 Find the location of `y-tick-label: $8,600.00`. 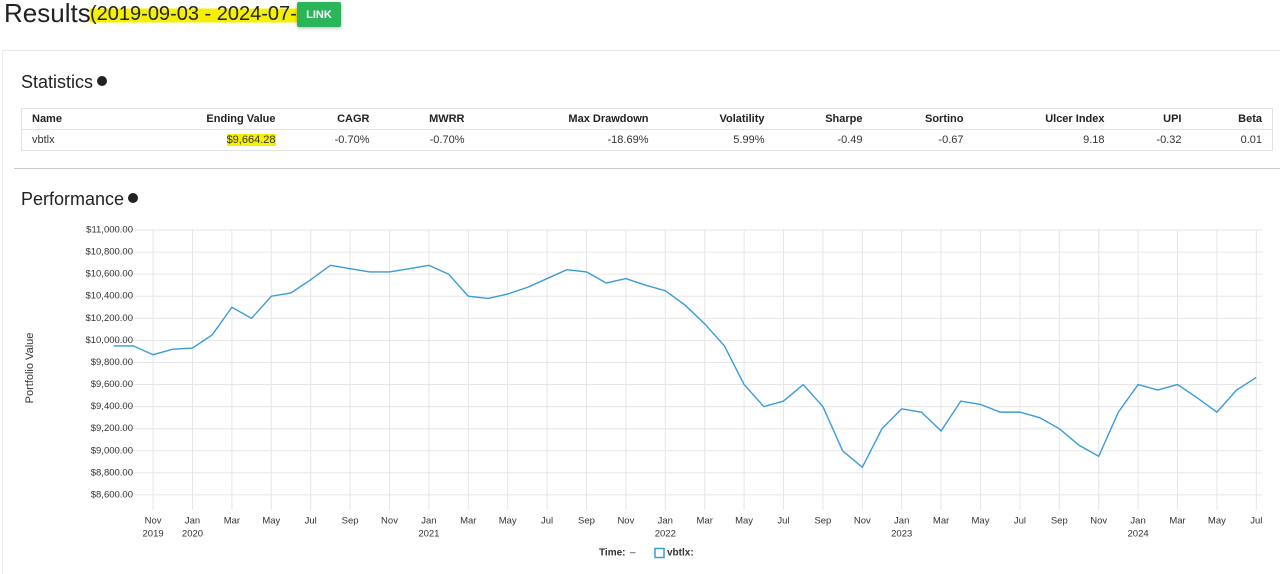

y-tick-label: $8,600.00 is located at coordinates (112, 494).